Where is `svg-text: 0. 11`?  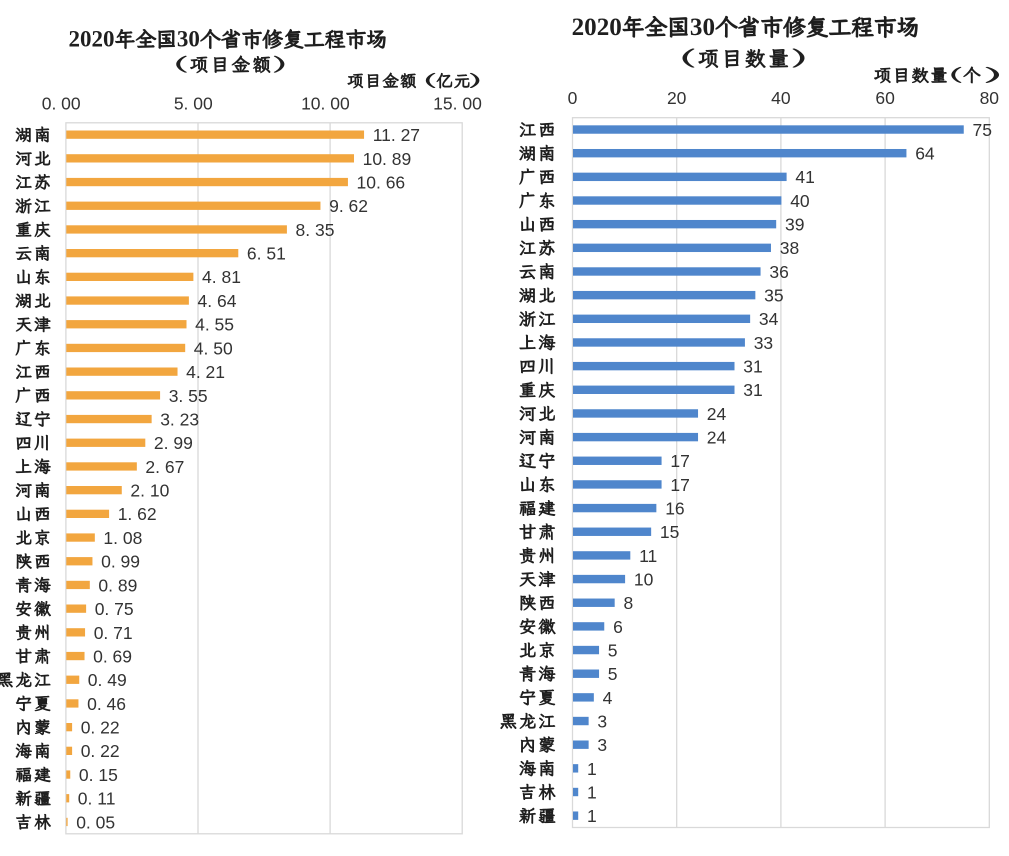 svg-text: 0. 11 is located at coordinates (97, 799).